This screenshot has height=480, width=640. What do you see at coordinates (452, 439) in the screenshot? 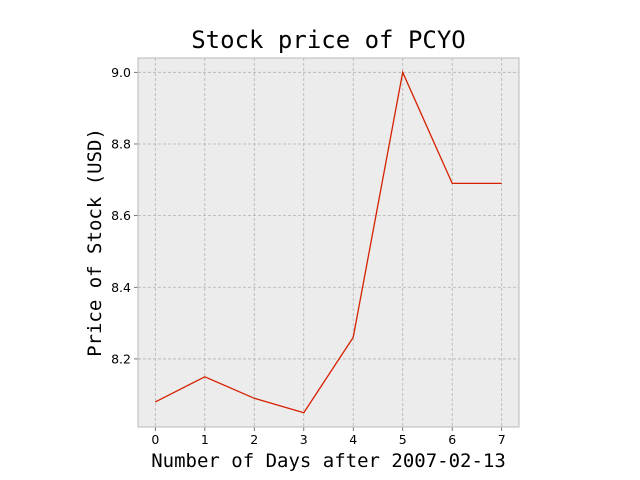
I see `x-tick-label: 6` at bounding box center [452, 439].